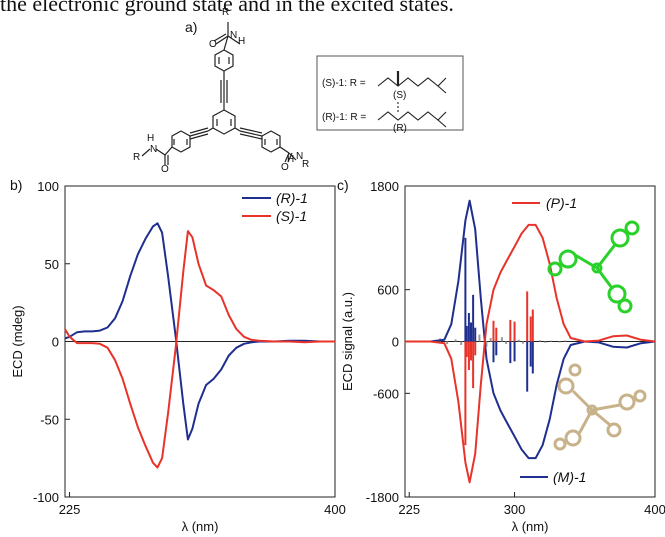 Image resolution: width=665 pixels, height=537 pixels. Describe the element at coordinates (344, 117) in the screenshot. I see `r-group-line-r: (R)-1: R =` at that location.